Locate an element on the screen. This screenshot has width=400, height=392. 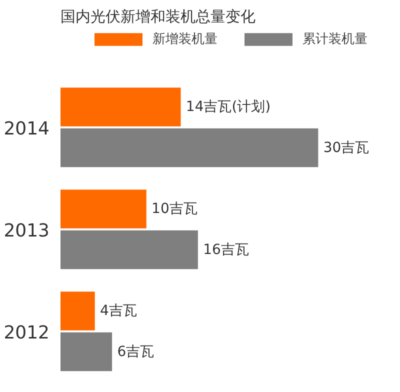
y-tick-label: 2012 is located at coordinates (27, 333).